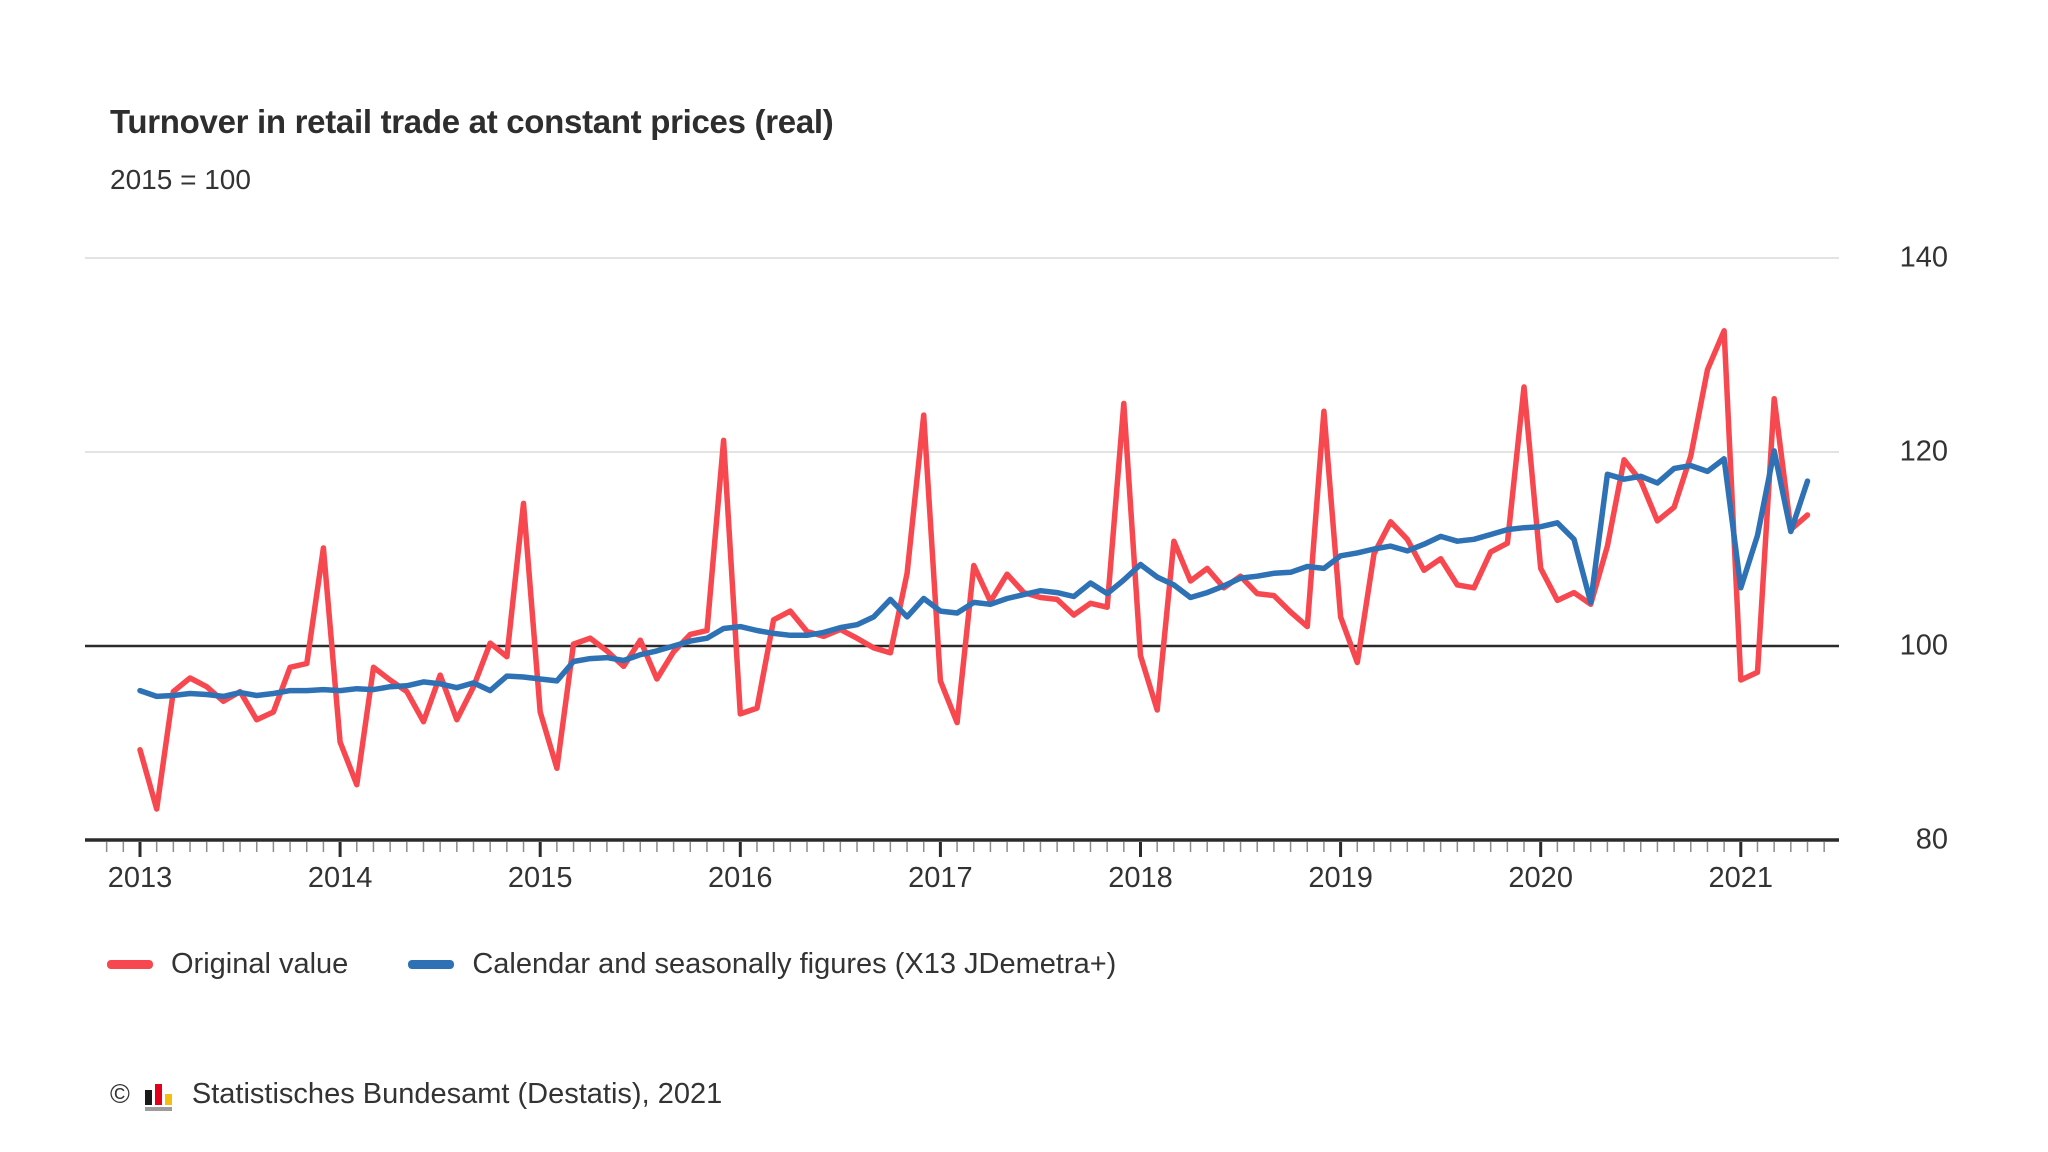 This screenshot has height=1152, width=2048. Describe the element at coordinates (260, 964) in the screenshot. I see `legend-label-original-value: Original value` at that location.